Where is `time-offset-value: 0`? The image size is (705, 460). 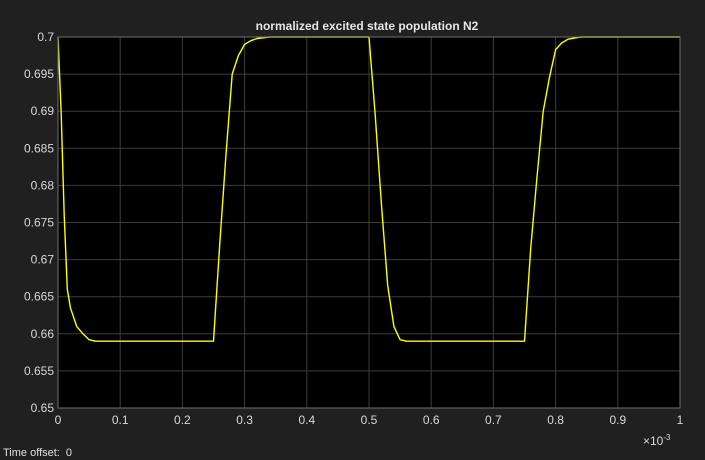 time-offset-value: 0 is located at coordinates (69, 453).